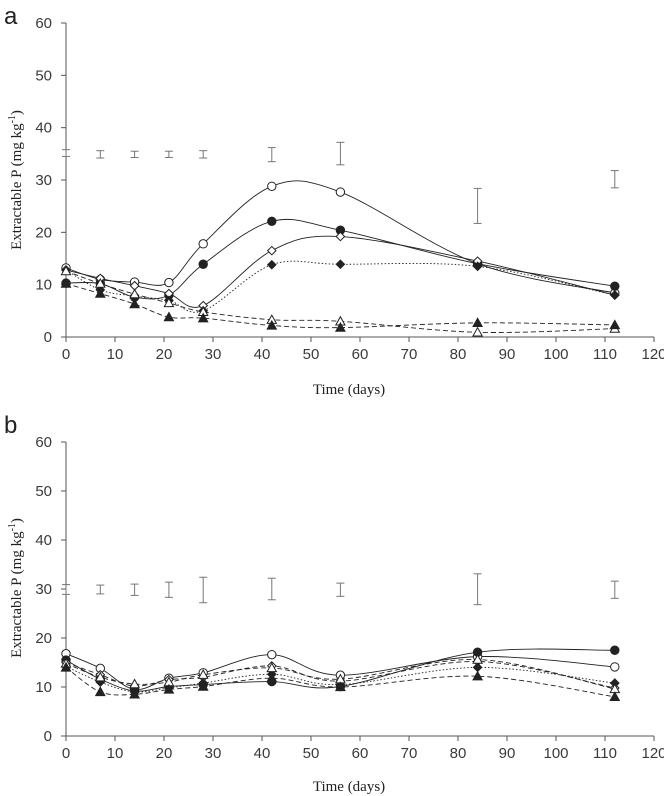 The image size is (664, 796). What do you see at coordinates (340, 271) in the screenshot?
I see `panel-a-series-diamond-open-line` at bounding box center [340, 271].